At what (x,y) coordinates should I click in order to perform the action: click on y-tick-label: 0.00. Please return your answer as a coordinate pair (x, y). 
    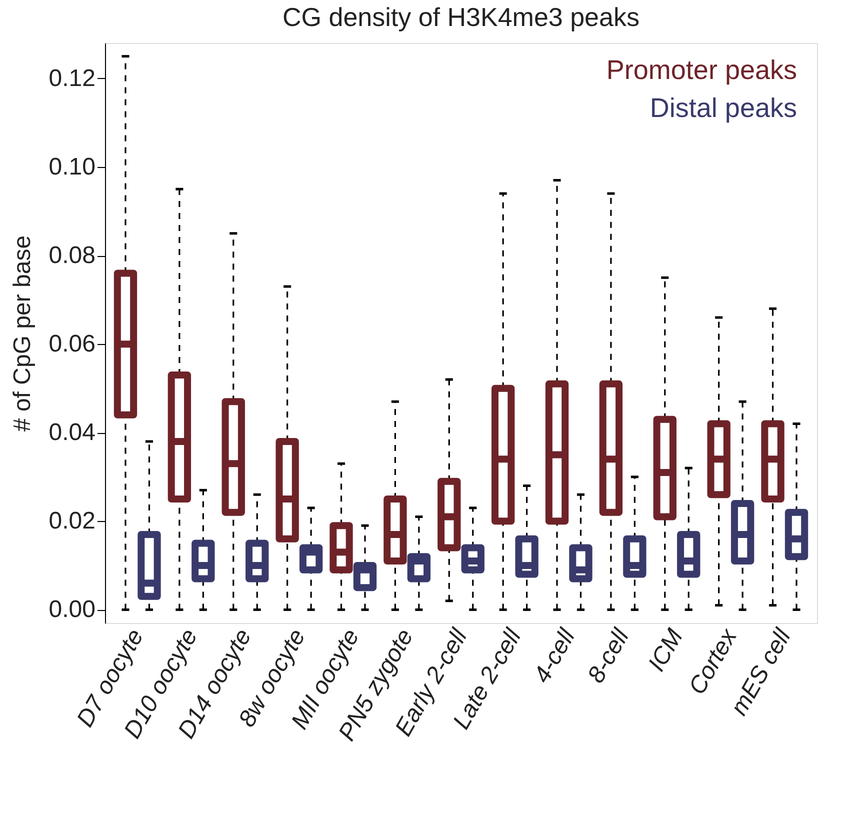
    Looking at the image, I should click on (72, 610).